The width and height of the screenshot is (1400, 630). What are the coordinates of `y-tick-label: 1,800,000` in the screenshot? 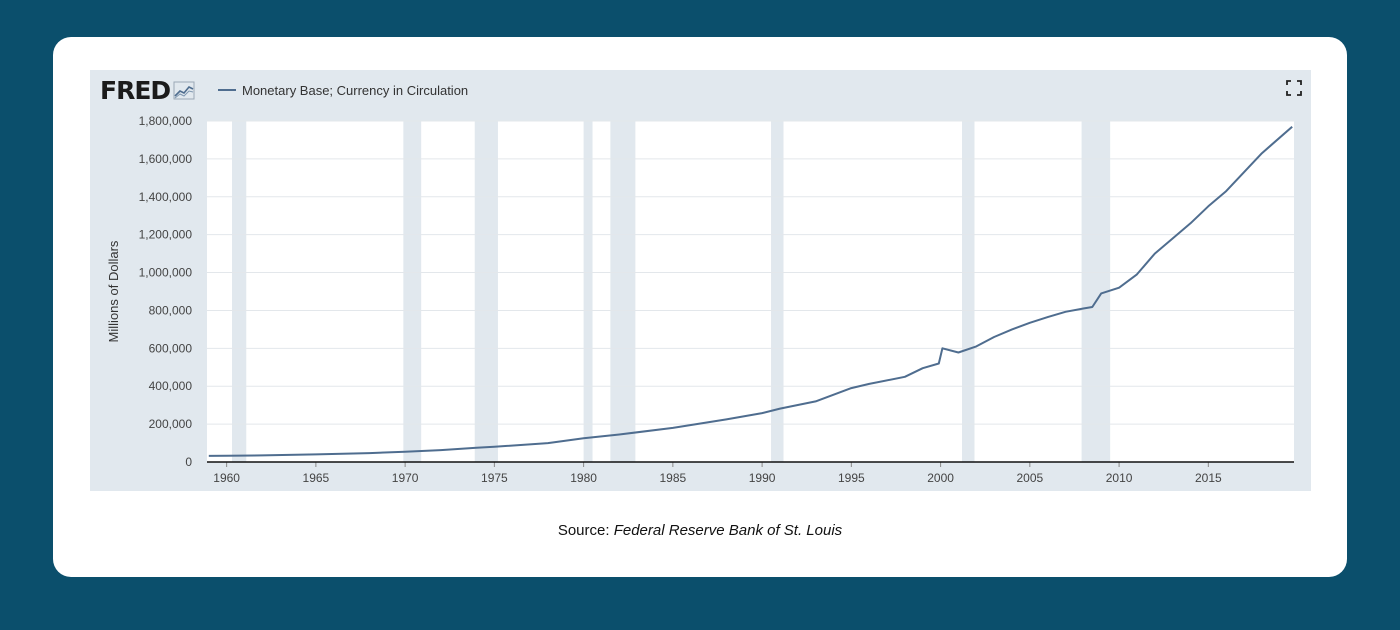 It's located at (166, 121).